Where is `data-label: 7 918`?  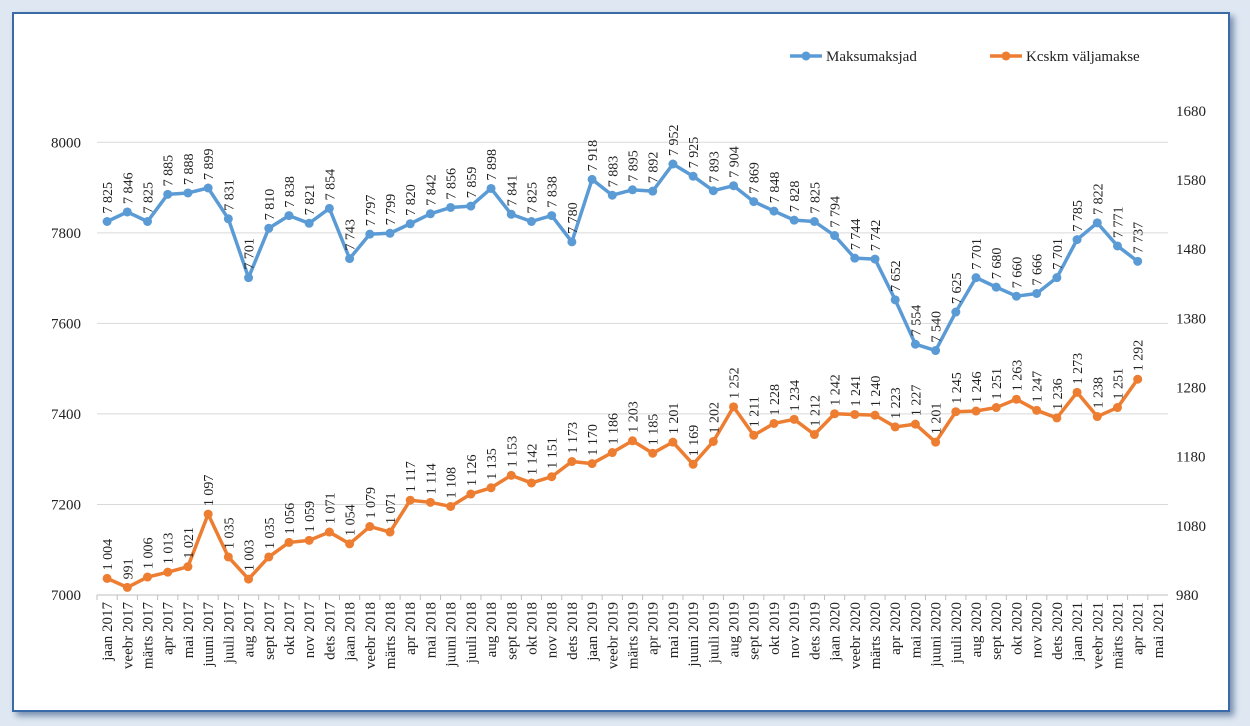 data-label: 7 918 is located at coordinates (593, 156).